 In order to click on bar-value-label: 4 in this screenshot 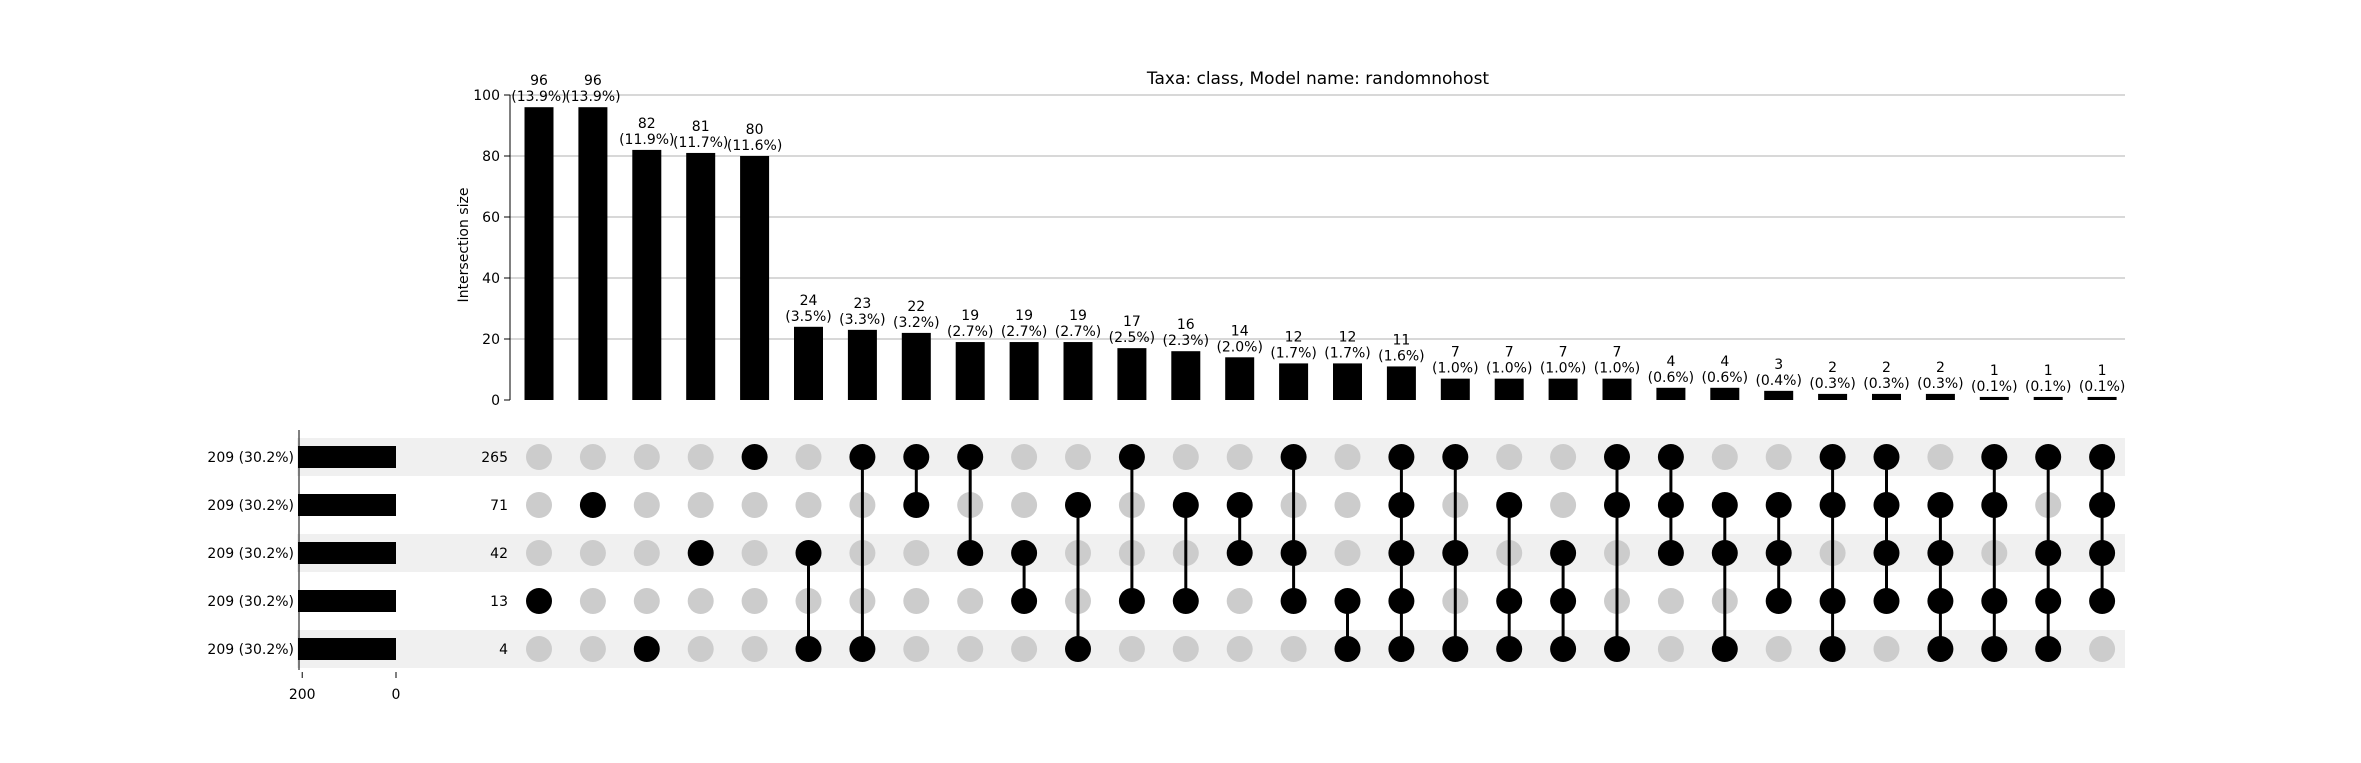, I will do `click(1724, 362)`.